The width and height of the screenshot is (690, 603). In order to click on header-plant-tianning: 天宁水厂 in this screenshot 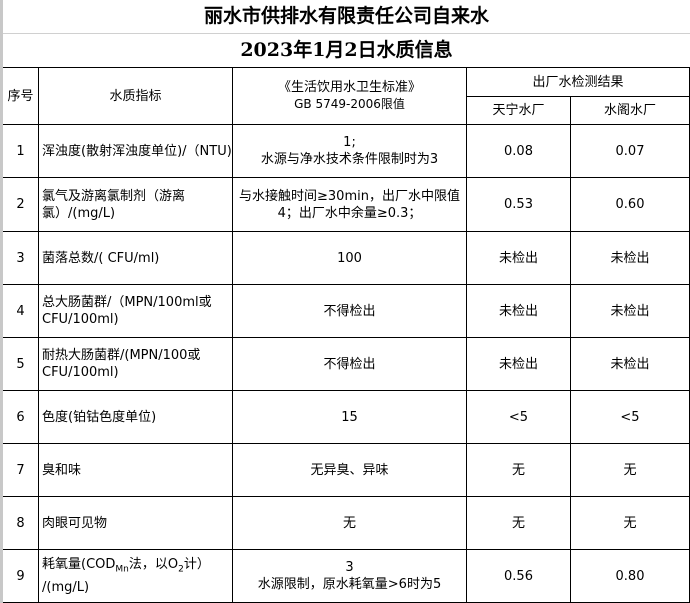, I will do `click(519, 111)`.